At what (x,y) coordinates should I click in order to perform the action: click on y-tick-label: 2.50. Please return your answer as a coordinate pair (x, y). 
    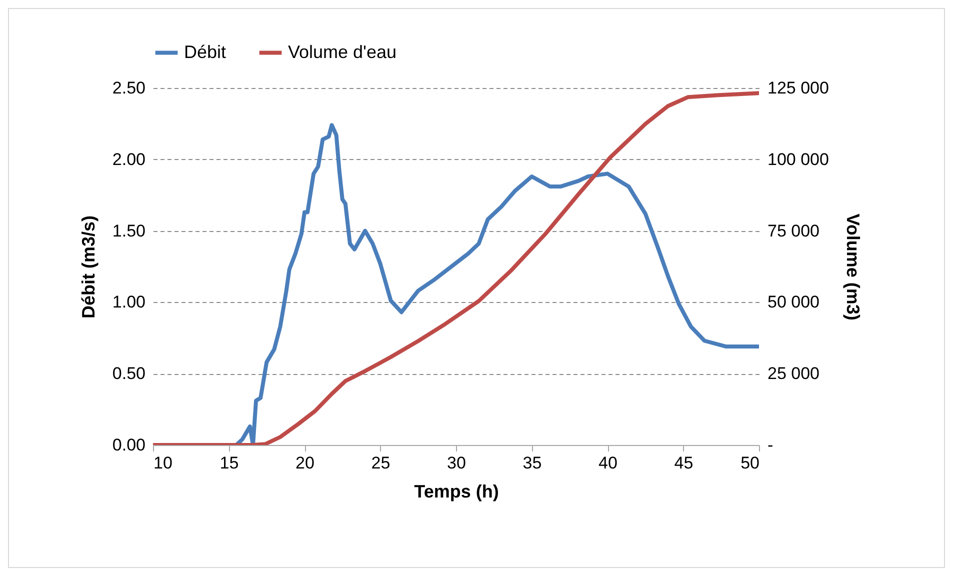
    Looking at the image, I should click on (129, 88).